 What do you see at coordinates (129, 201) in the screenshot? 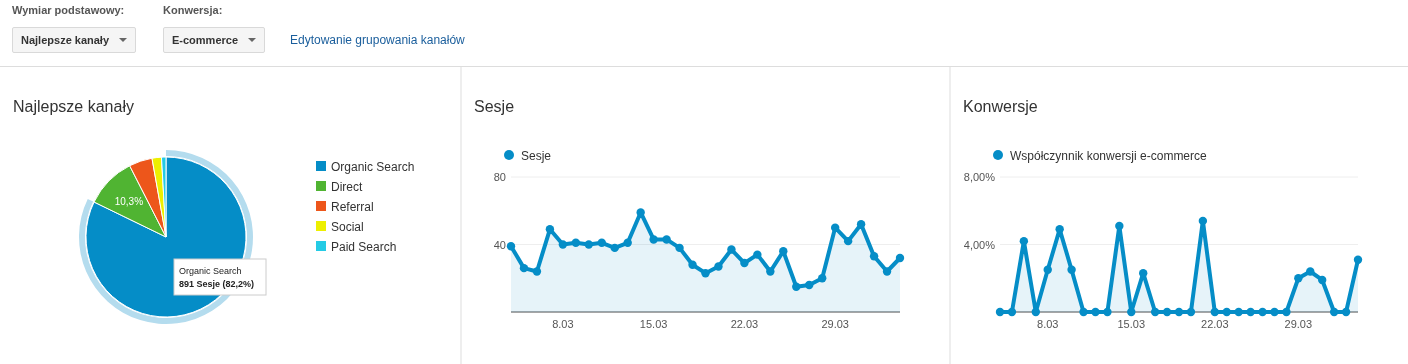
I see `data-label: 10,3%` at bounding box center [129, 201].